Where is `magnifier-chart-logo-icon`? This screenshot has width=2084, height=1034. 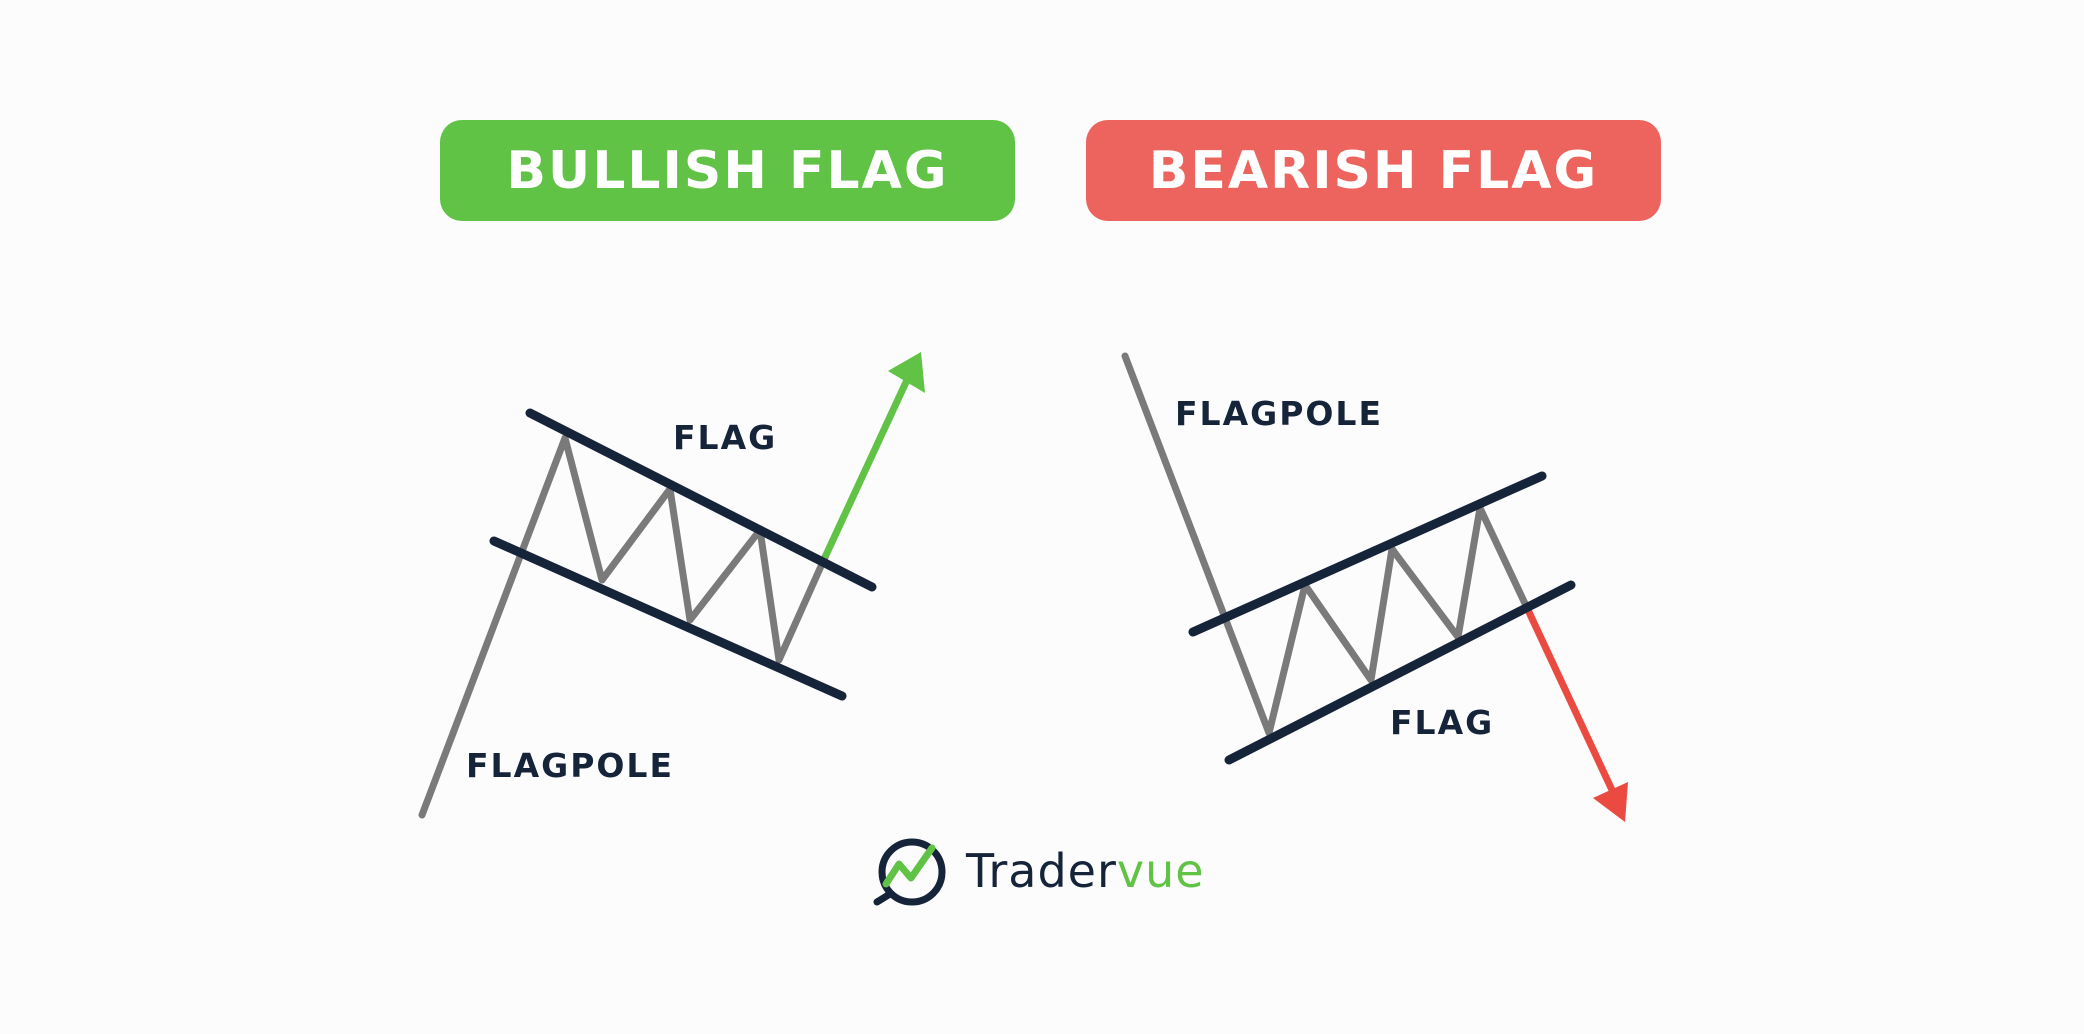
magnifier-chart-logo-icon is located at coordinates (909, 872).